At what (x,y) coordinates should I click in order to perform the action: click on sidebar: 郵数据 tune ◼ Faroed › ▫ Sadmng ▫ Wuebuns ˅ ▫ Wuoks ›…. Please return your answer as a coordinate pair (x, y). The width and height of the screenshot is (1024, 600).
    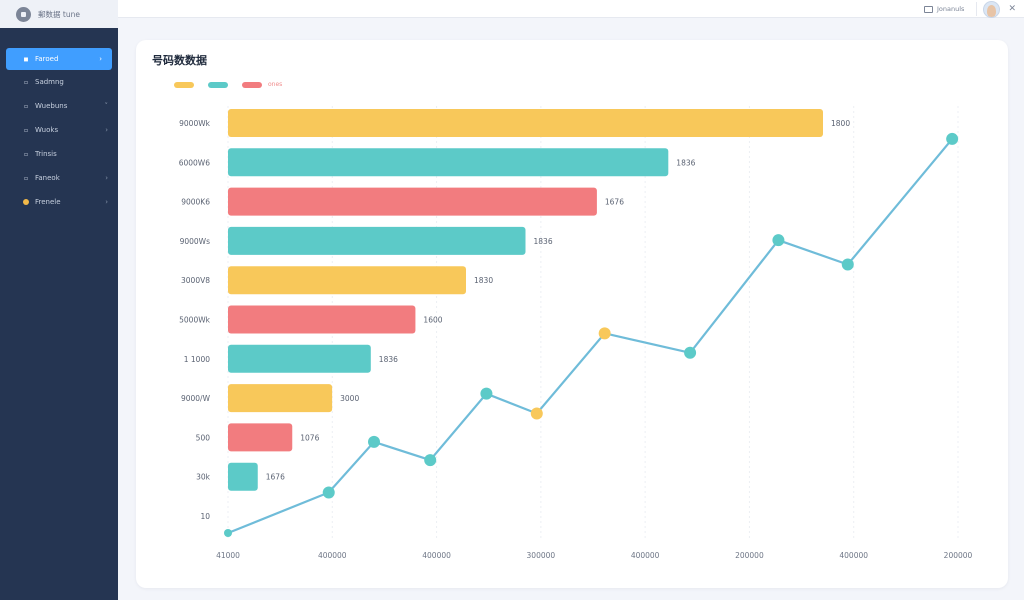
    Looking at the image, I should click on (59, 300).